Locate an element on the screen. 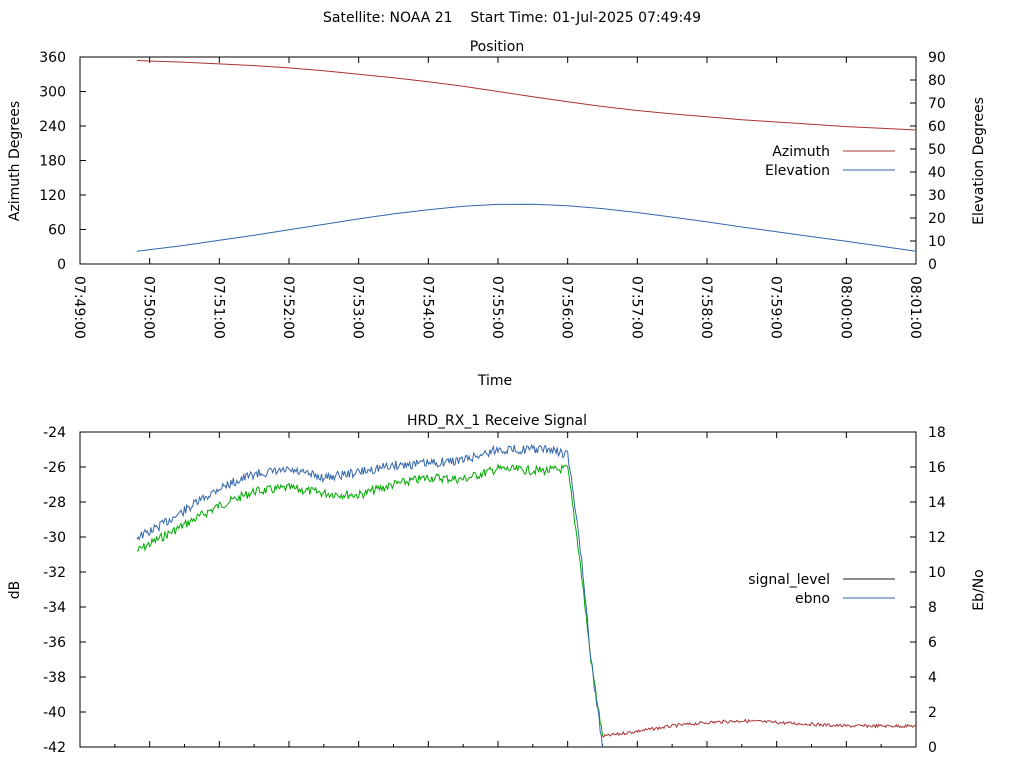 This screenshot has width=1024, height=772. position-y-axis-label: Azimuth Degrees is located at coordinates (15, 161).